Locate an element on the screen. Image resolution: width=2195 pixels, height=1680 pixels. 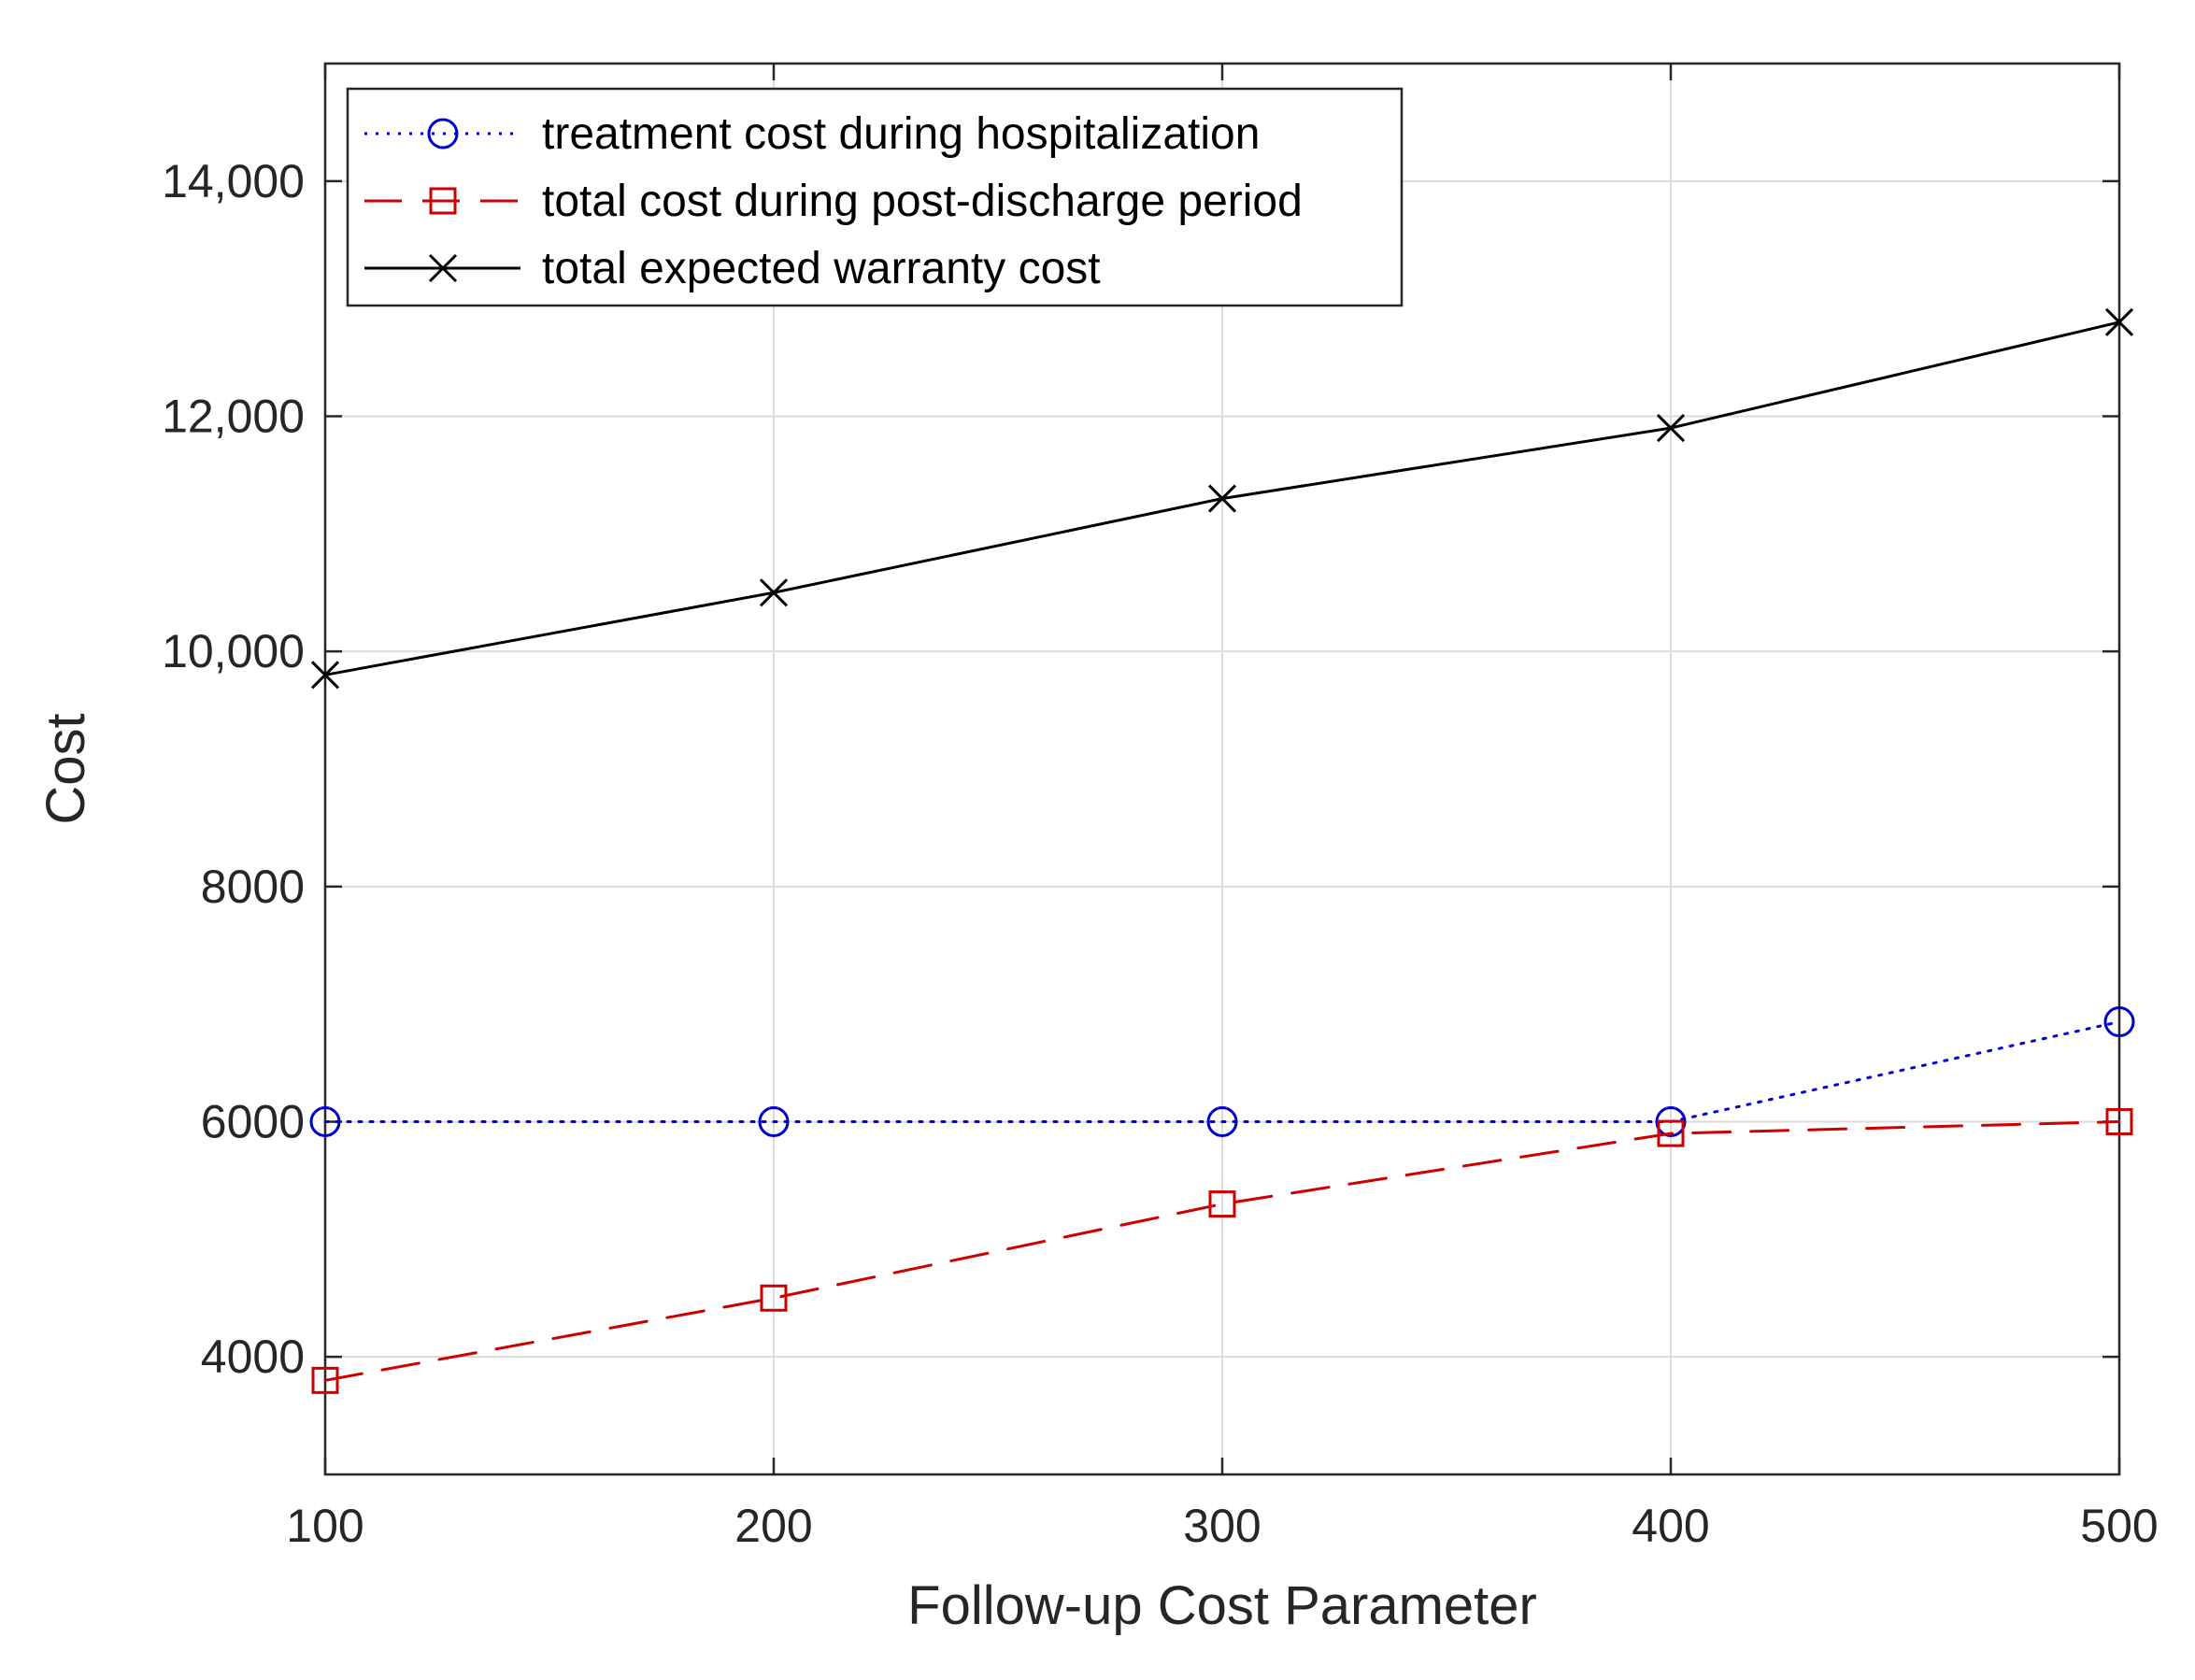
y-tick-label: 10,000 is located at coordinates (233, 651).